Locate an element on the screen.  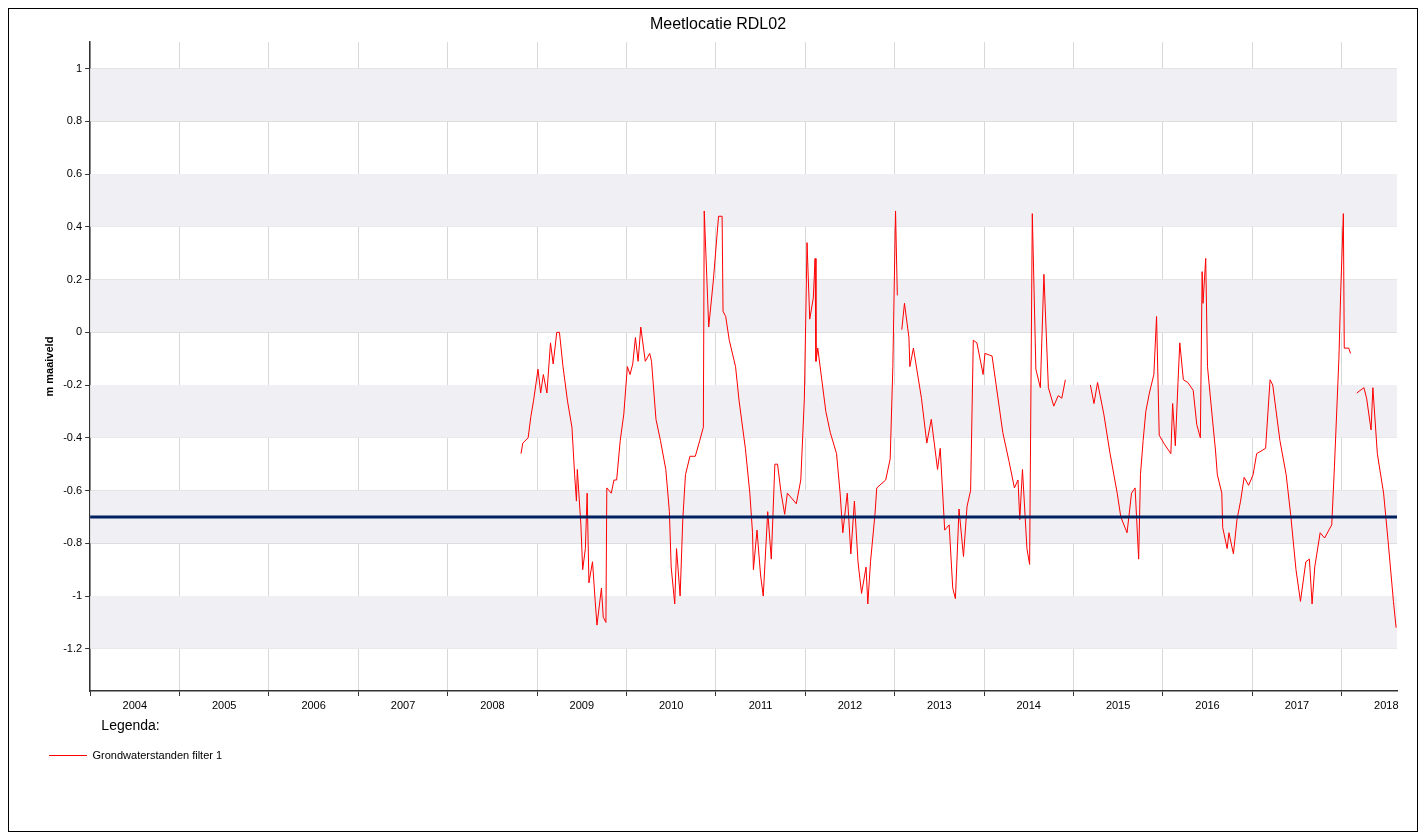
y-tick-label: -0.4 is located at coordinates (73, 436).